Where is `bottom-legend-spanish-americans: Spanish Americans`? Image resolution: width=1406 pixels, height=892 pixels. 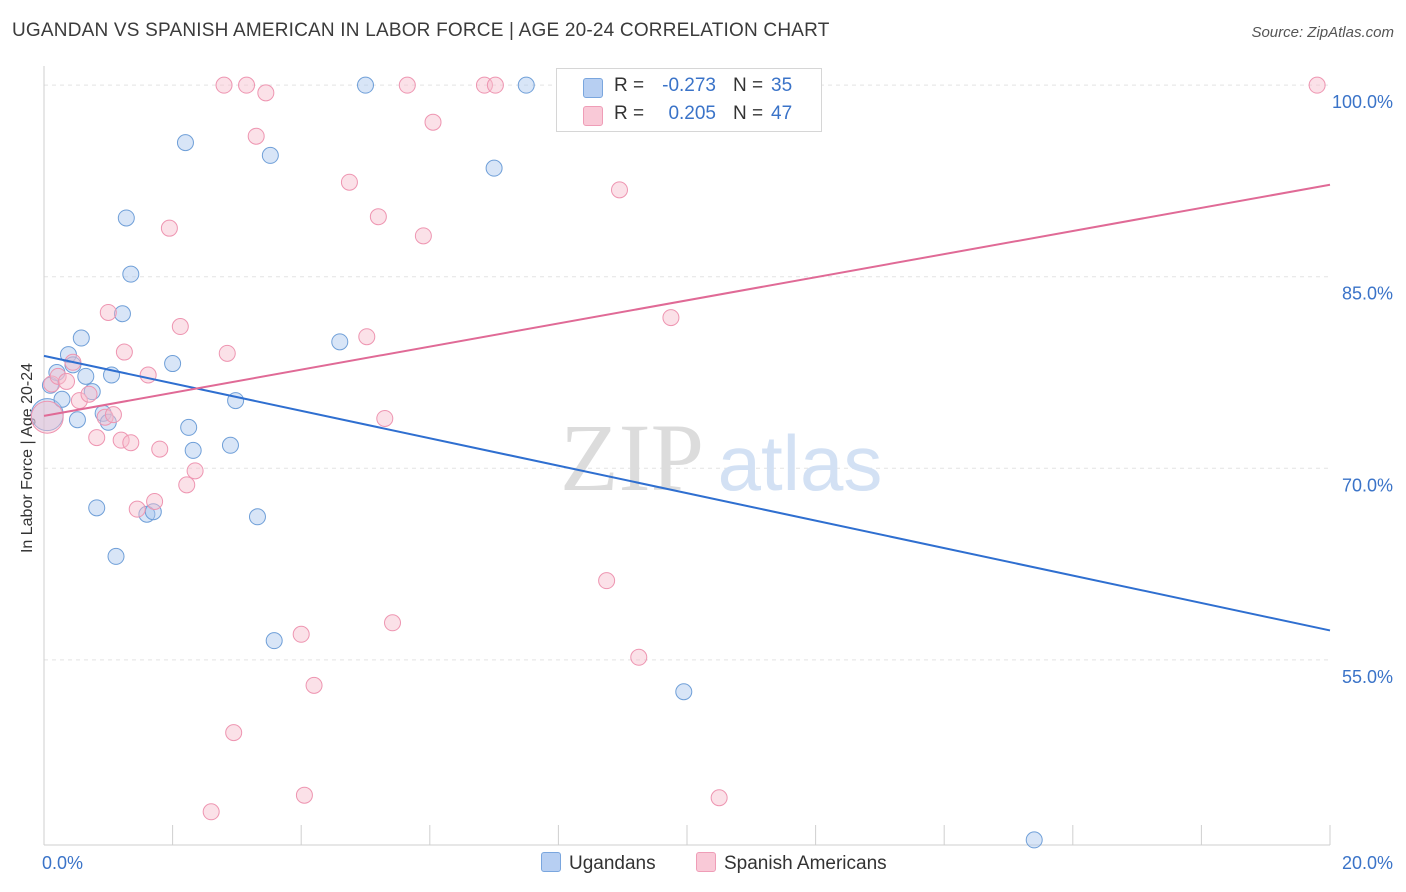
bottom-legend-spanish-americans: Spanish Americans is located at coordinates (791, 864).